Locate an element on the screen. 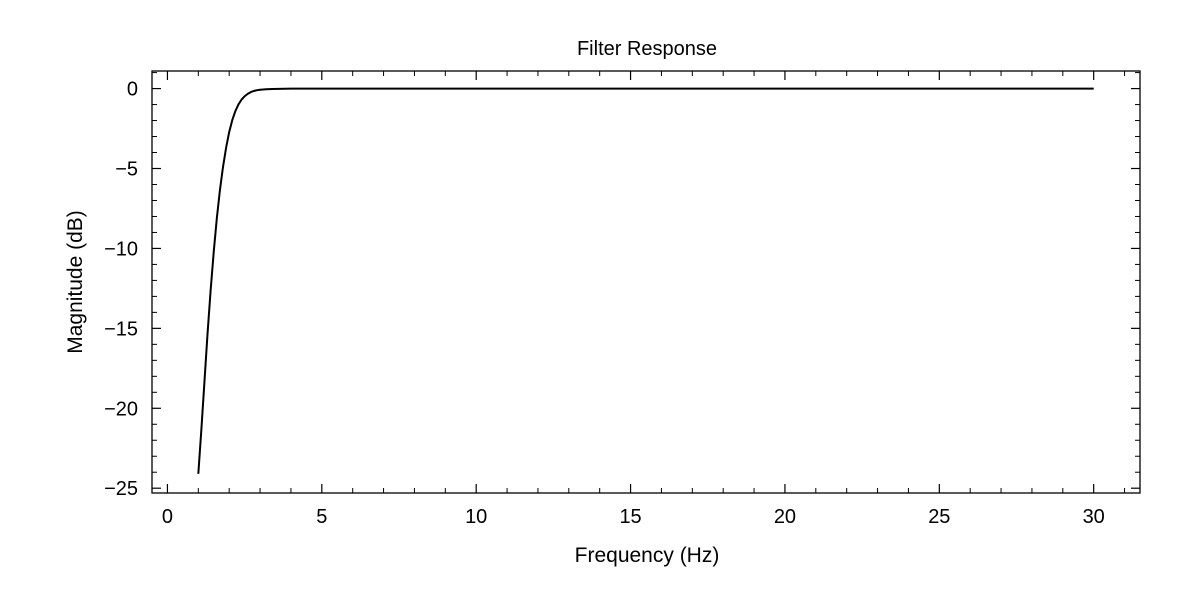  x-tick-label: 10 is located at coordinates (476, 517).